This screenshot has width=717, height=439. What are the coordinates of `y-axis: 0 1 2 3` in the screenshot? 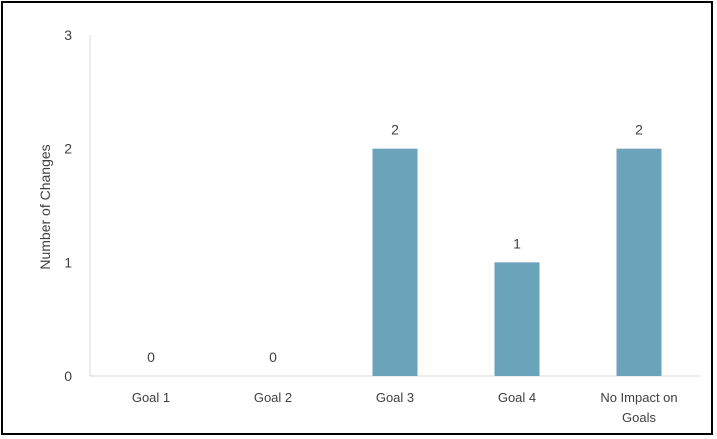 It's located at (77, 205).